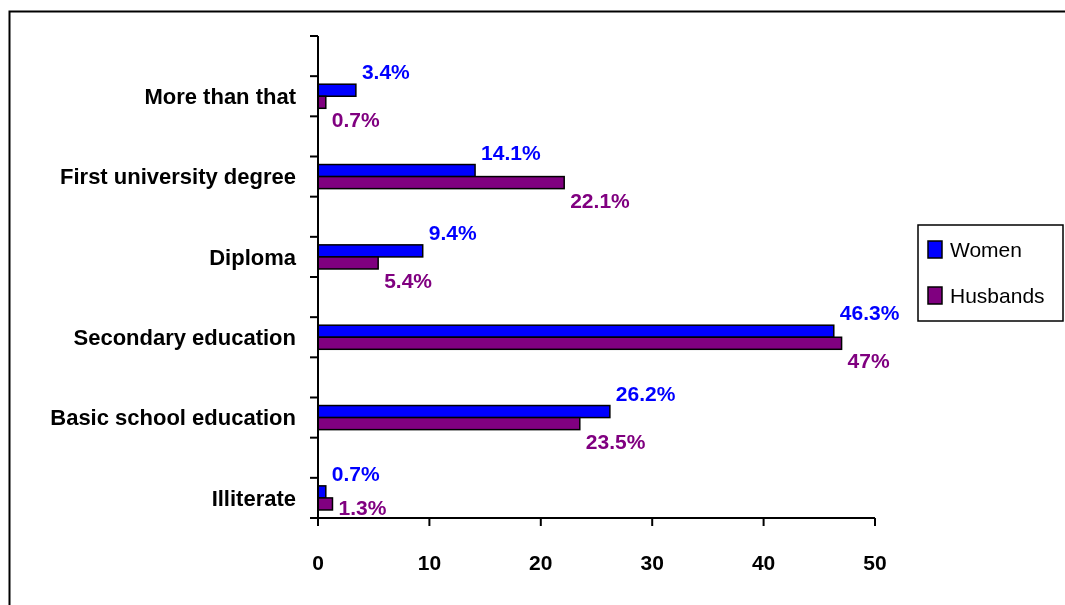 This screenshot has width=1065, height=605. Describe the element at coordinates (763, 562) in the screenshot. I see `x-tick-label: 40` at that location.